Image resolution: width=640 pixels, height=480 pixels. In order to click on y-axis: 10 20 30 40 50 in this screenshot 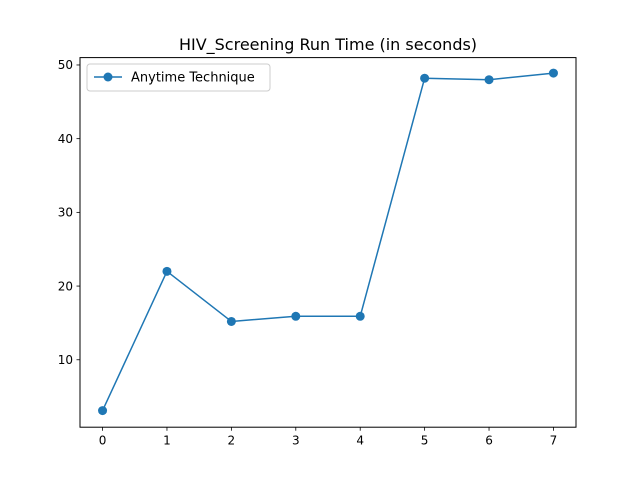, I will do `click(69, 212)`.